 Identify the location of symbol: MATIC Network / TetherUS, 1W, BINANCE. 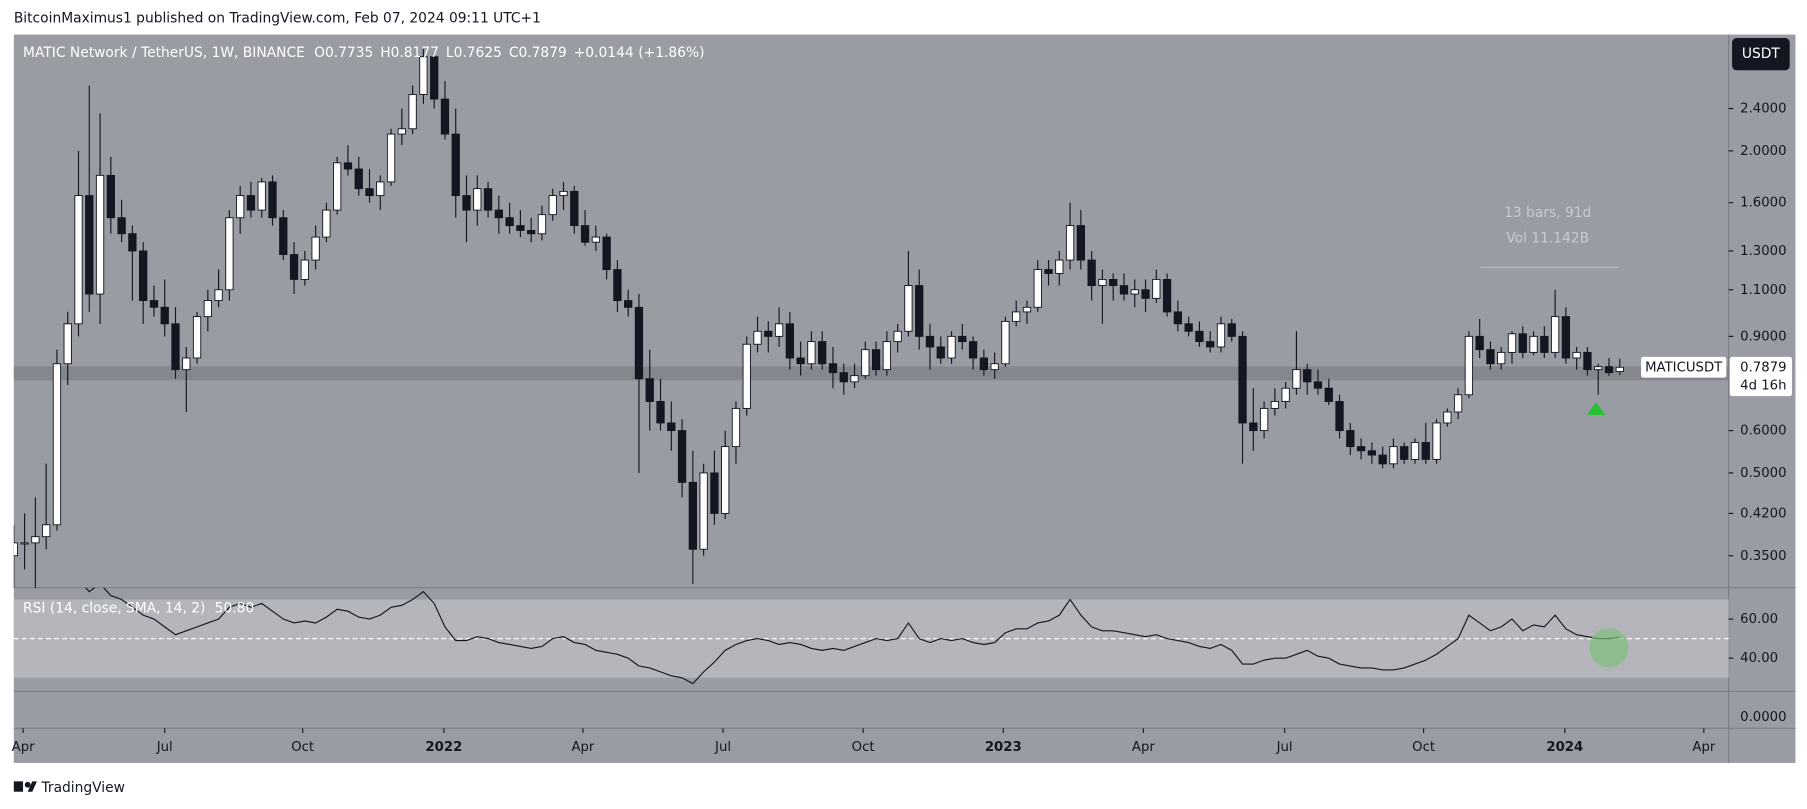
(164, 53).